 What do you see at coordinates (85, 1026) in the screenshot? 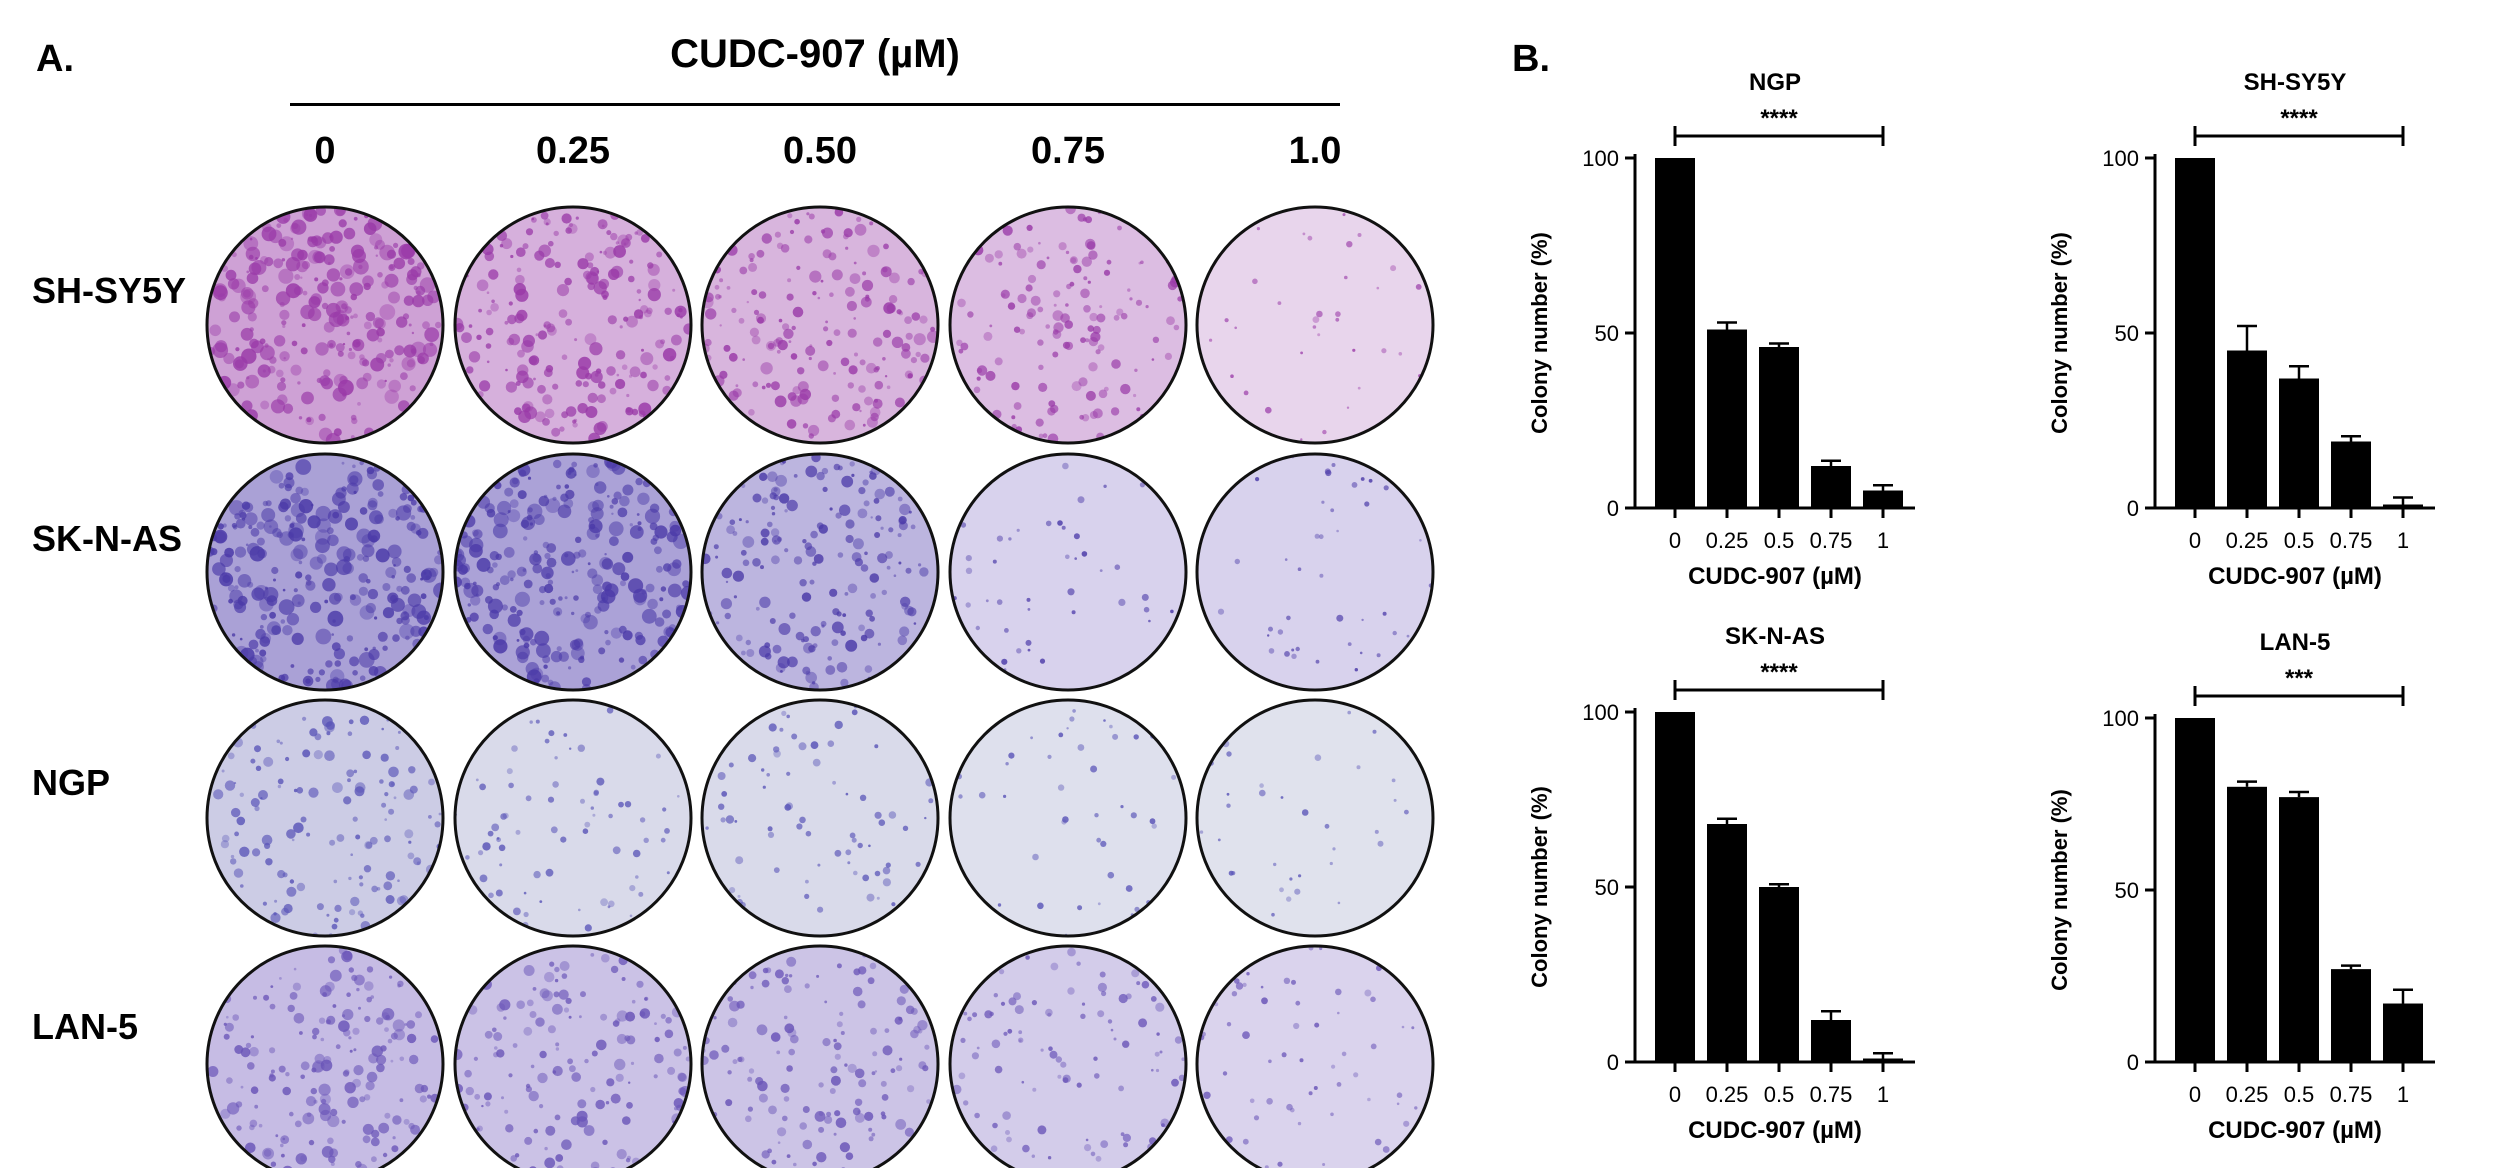
I see `row-label-lan-5: LAN-5` at bounding box center [85, 1026].